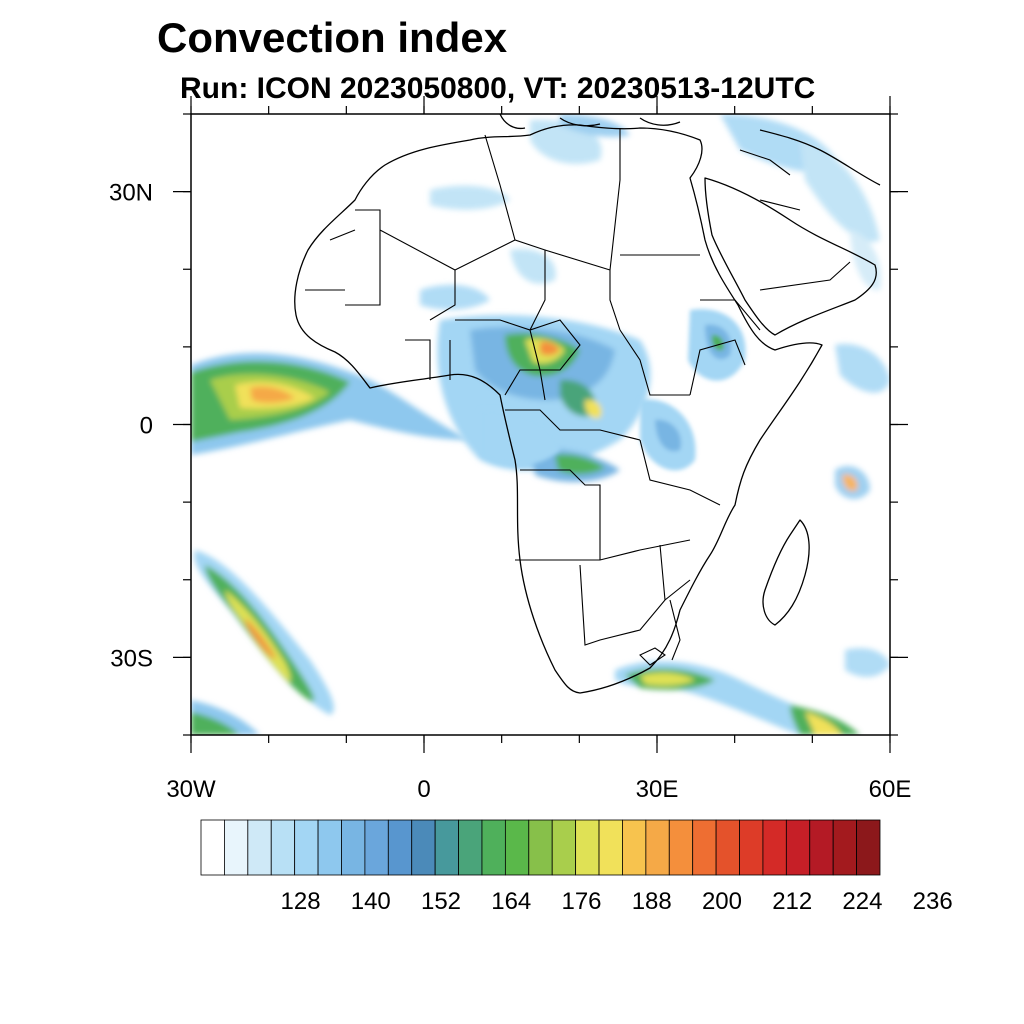 The width and height of the screenshot is (1024, 1024). What do you see at coordinates (657, 789) in the screenshot?
I see `lon-tick-label: 30E` at bounding box center [657, 789].